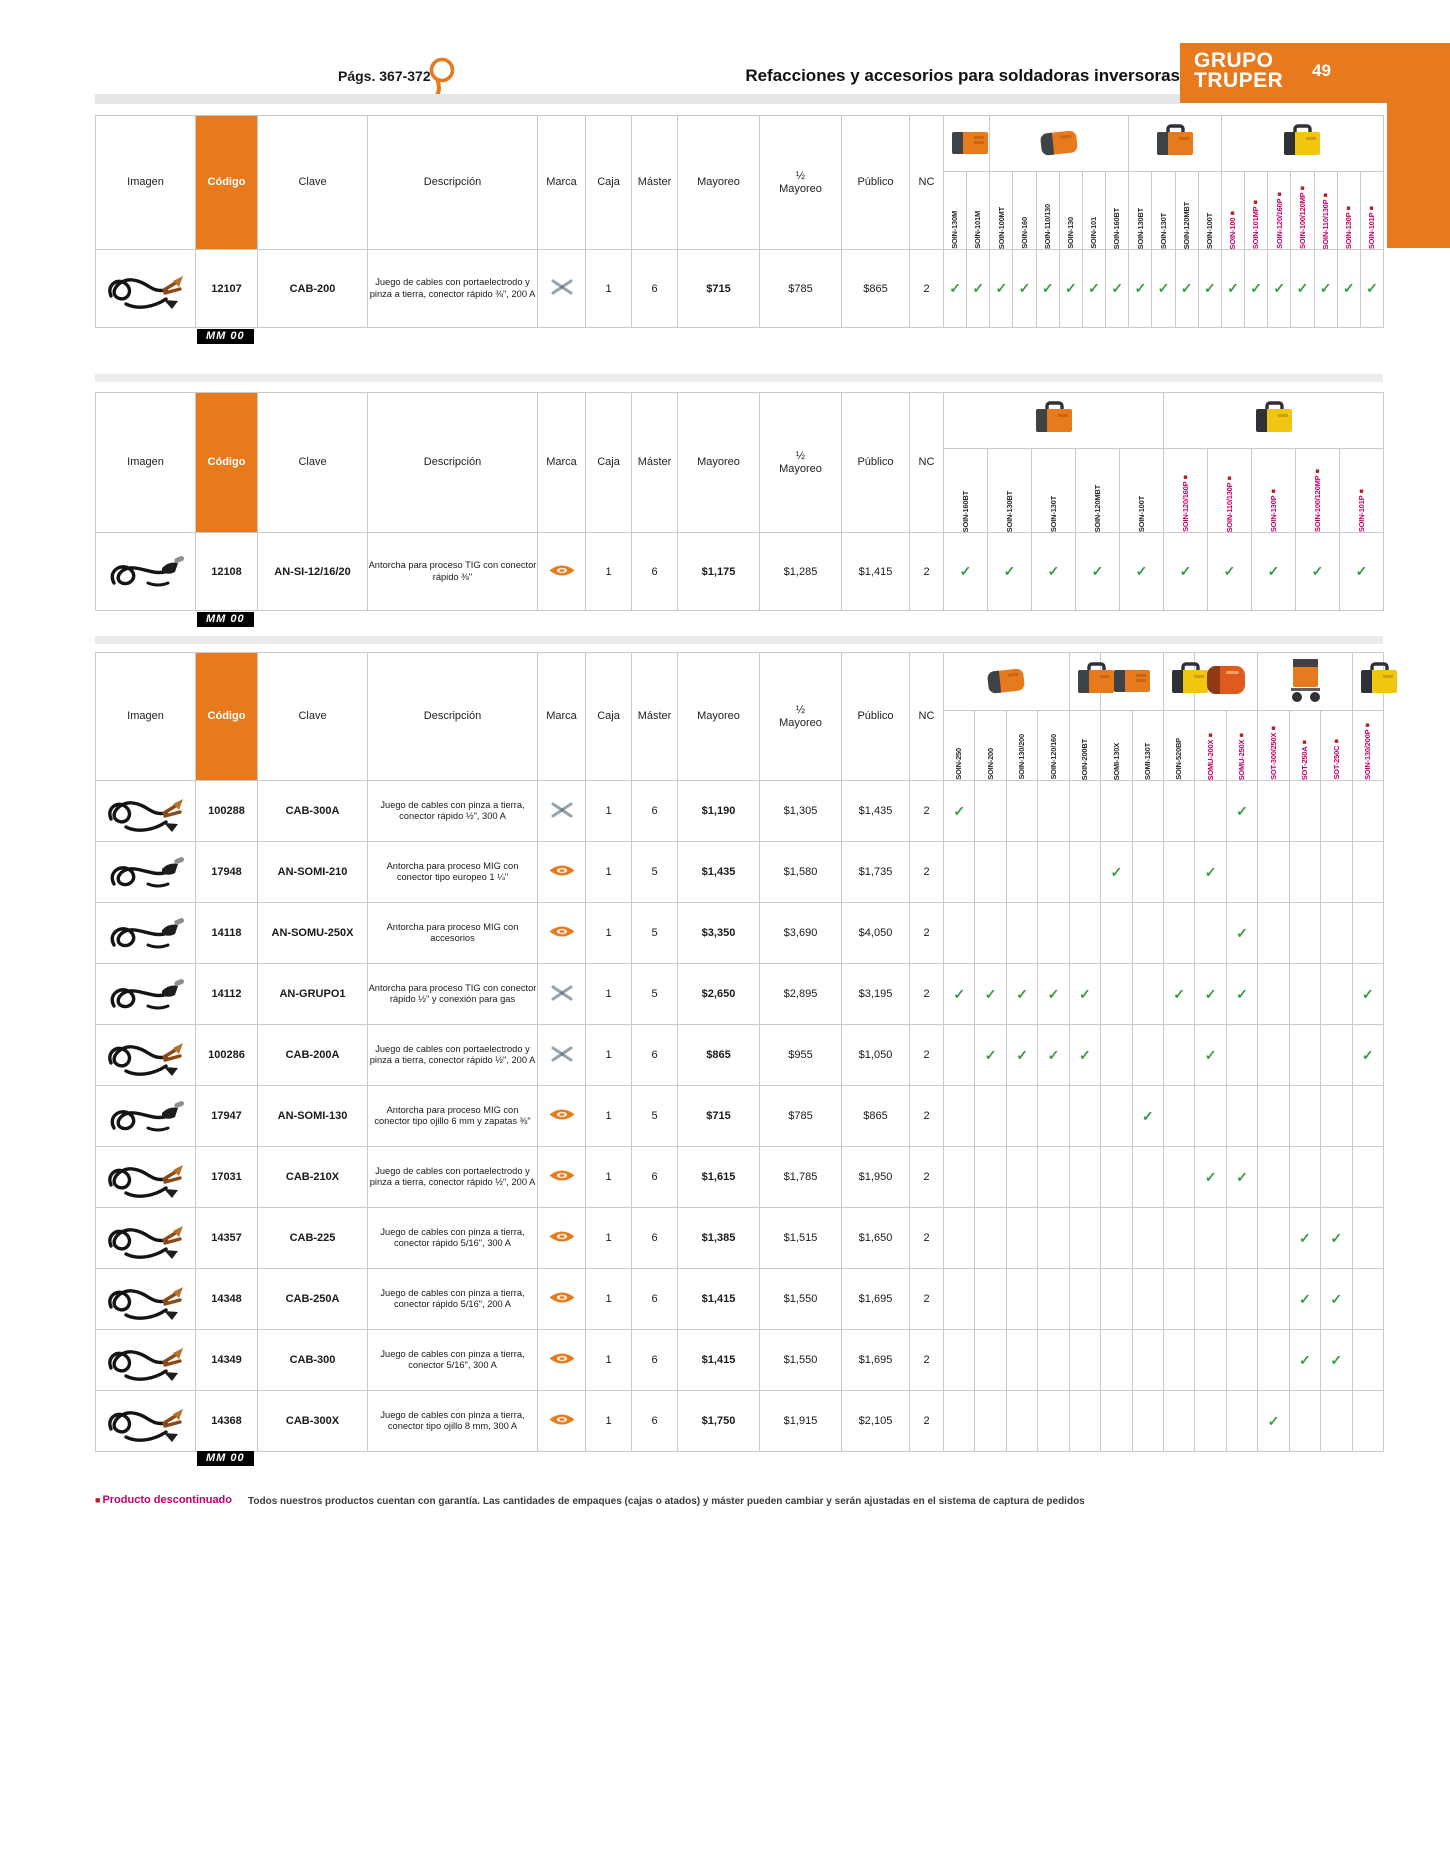  Describe the element at coordinates (226, 462) in the screenshot. I see `column-header-c-digo: Código` at that location.